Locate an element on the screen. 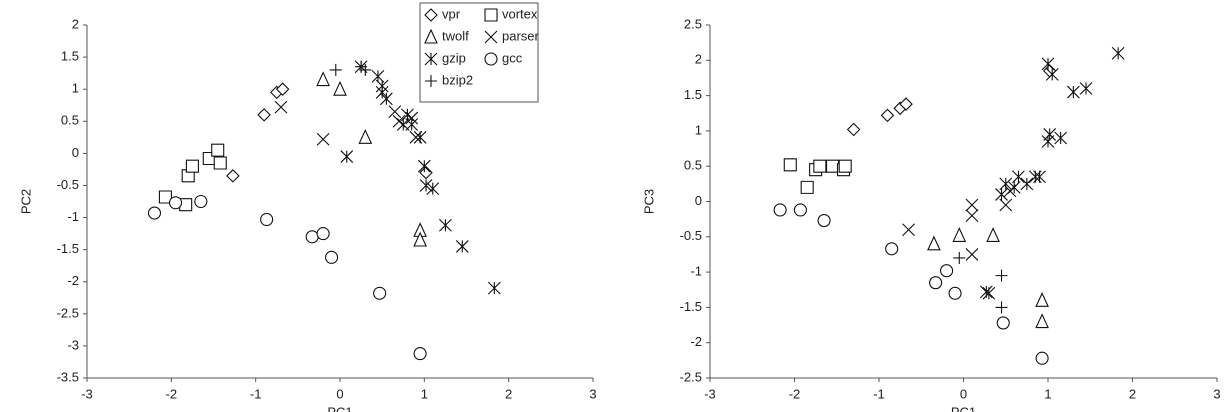 The height and width of the screenshot is (412, 1231). legend-label: parser is located at coordinates (521, 35).